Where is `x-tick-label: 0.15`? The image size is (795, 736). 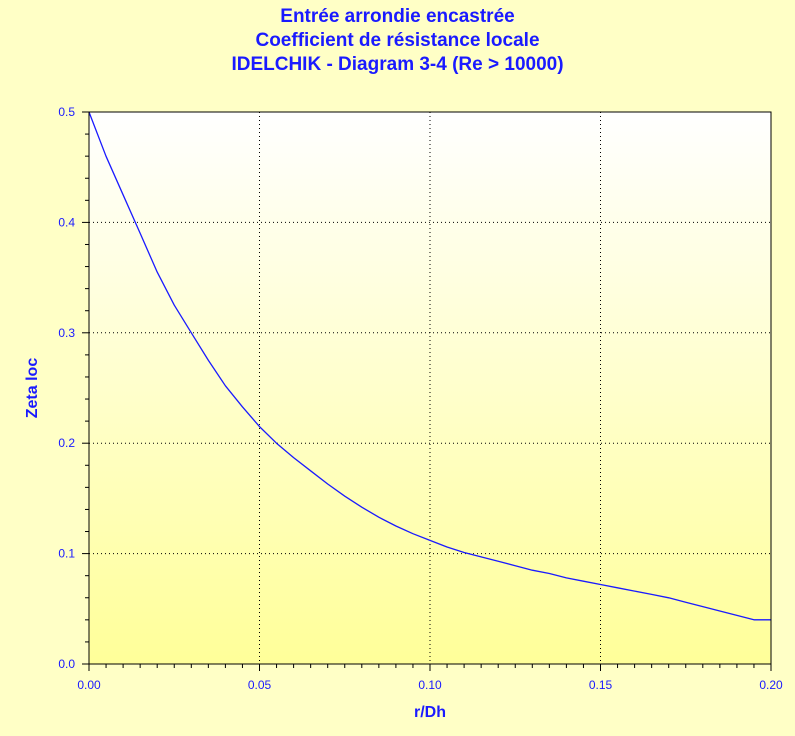 x-tick-label: 0.15 is located at coordinates (601, 685).